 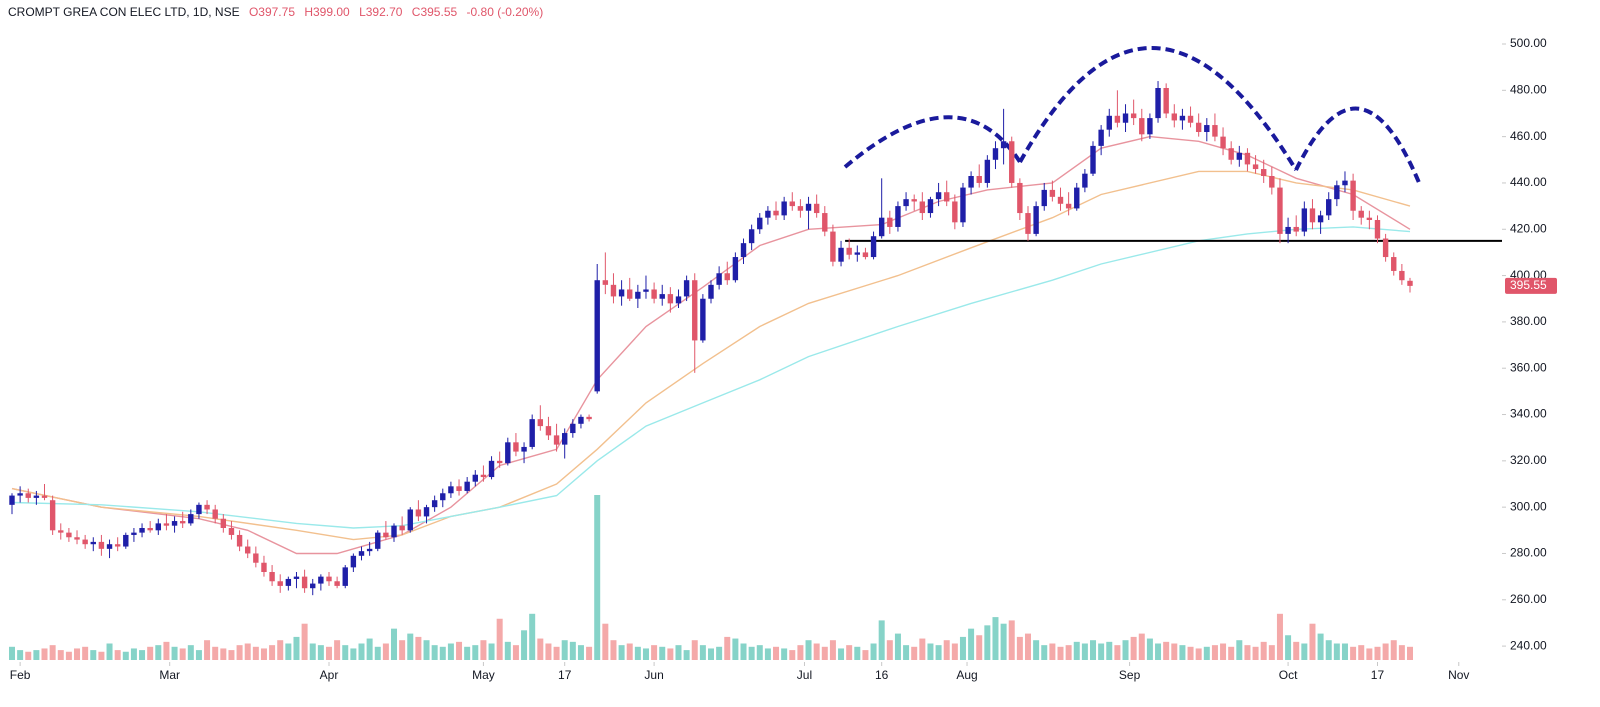 I want to click on x-tick-label: 17, so click(x=1378, y=675).